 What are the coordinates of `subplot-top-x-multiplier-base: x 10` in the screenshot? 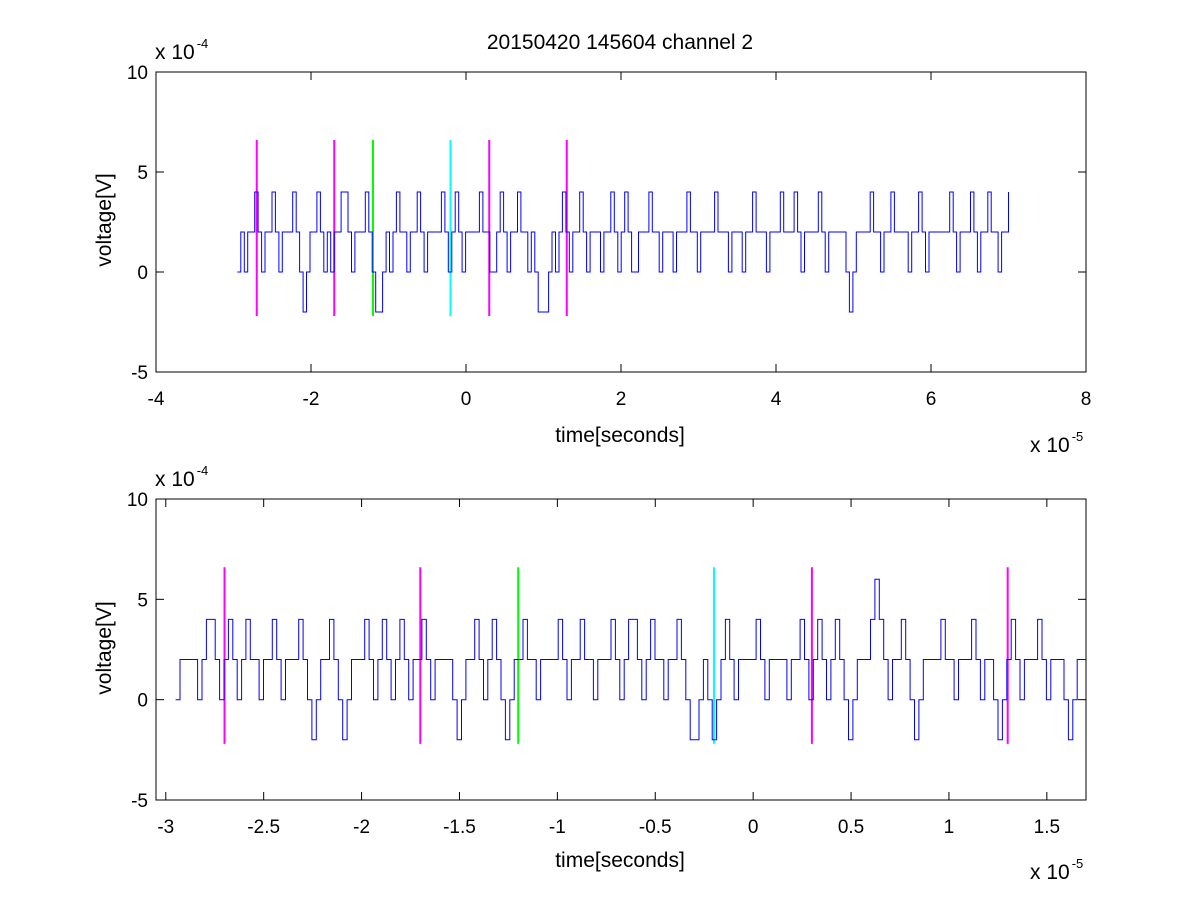 It's located at (1050, 445).